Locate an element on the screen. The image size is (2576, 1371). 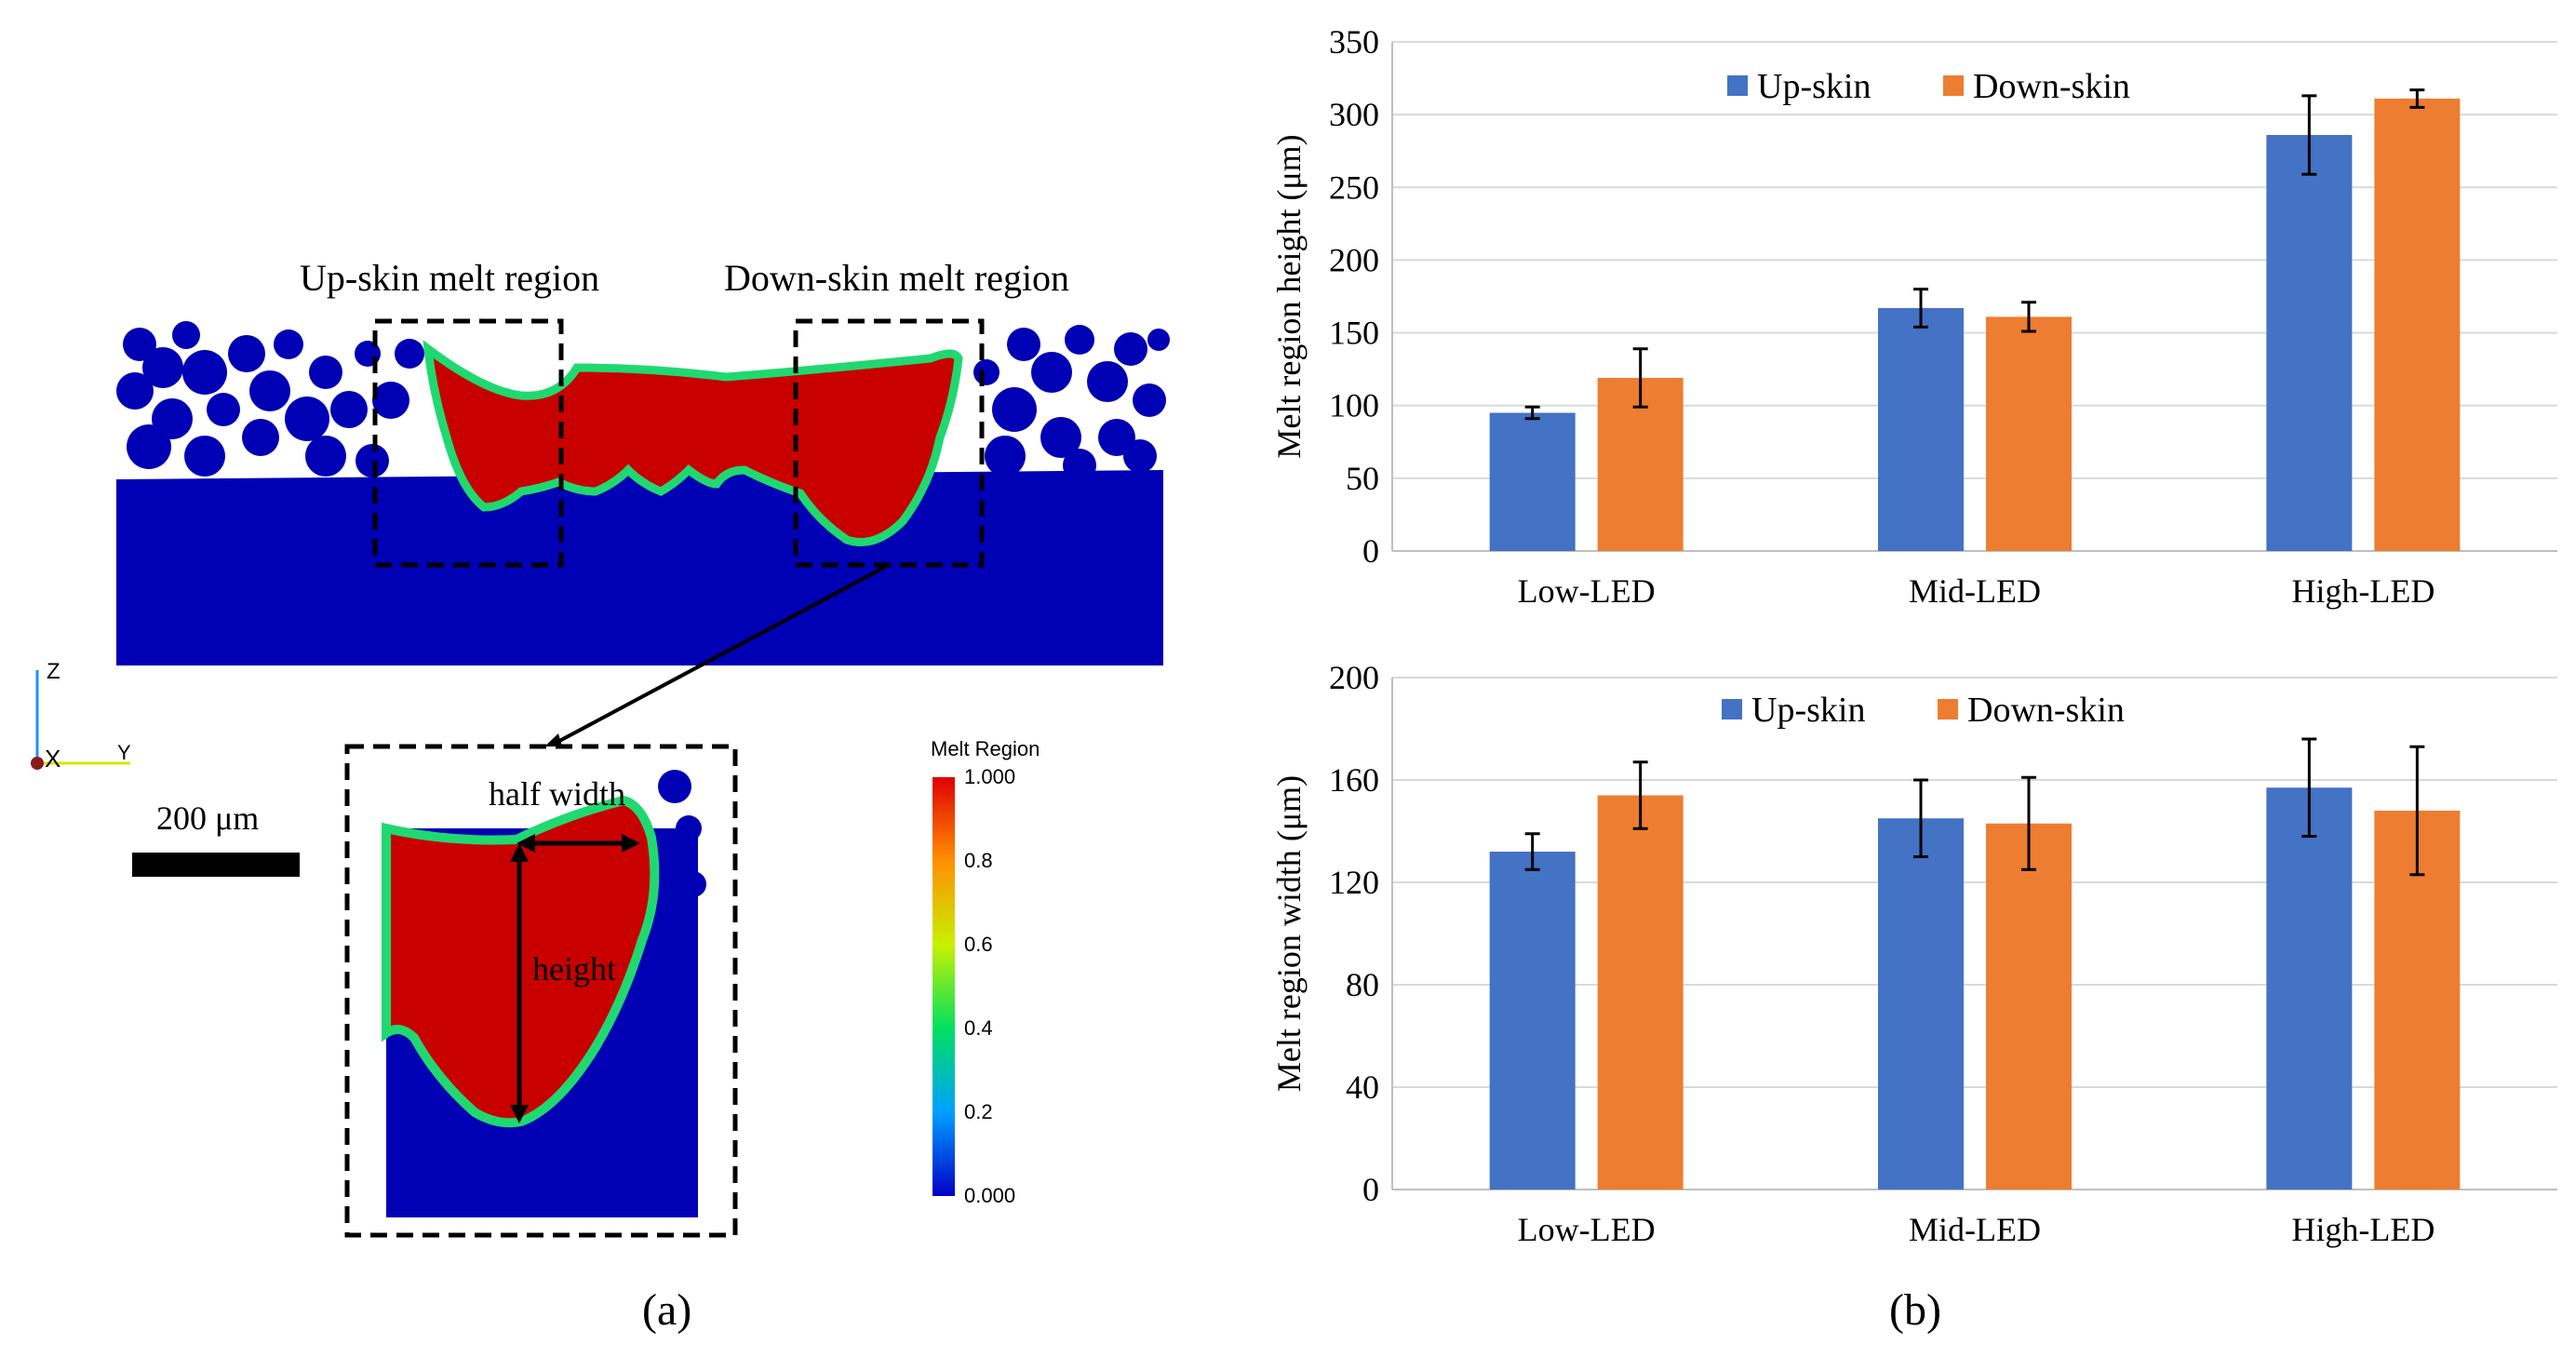
y-axis-title: Melt region width (μm) is located at coordinates (1289, 933).